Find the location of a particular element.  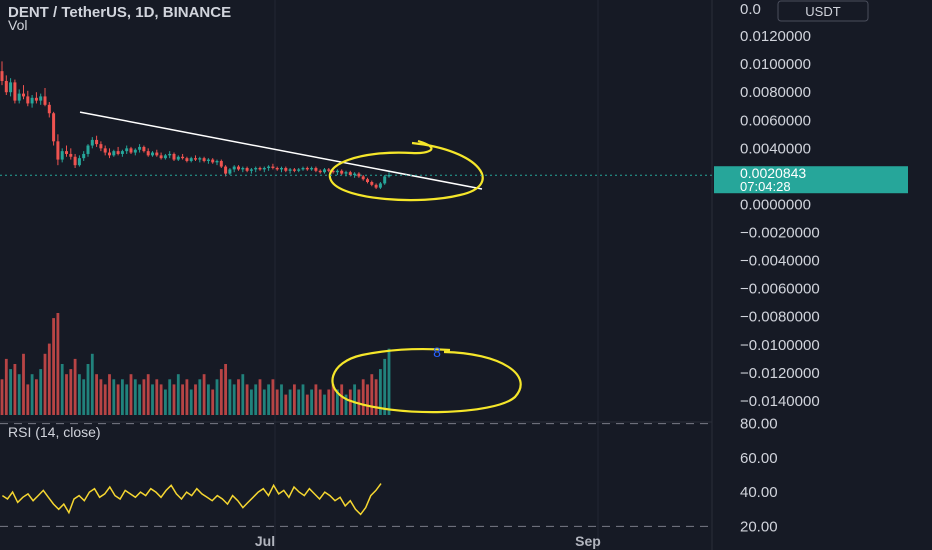

trendline is located at coordinates (281, 150).